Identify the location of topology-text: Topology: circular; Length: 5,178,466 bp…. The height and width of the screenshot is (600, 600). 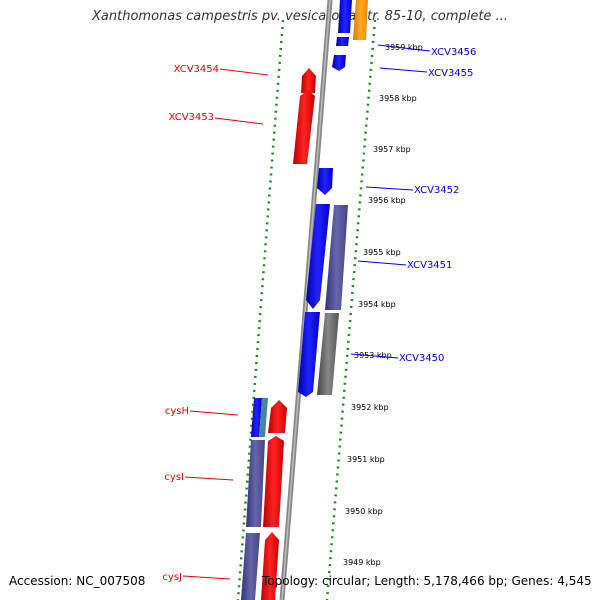
(427, 581).